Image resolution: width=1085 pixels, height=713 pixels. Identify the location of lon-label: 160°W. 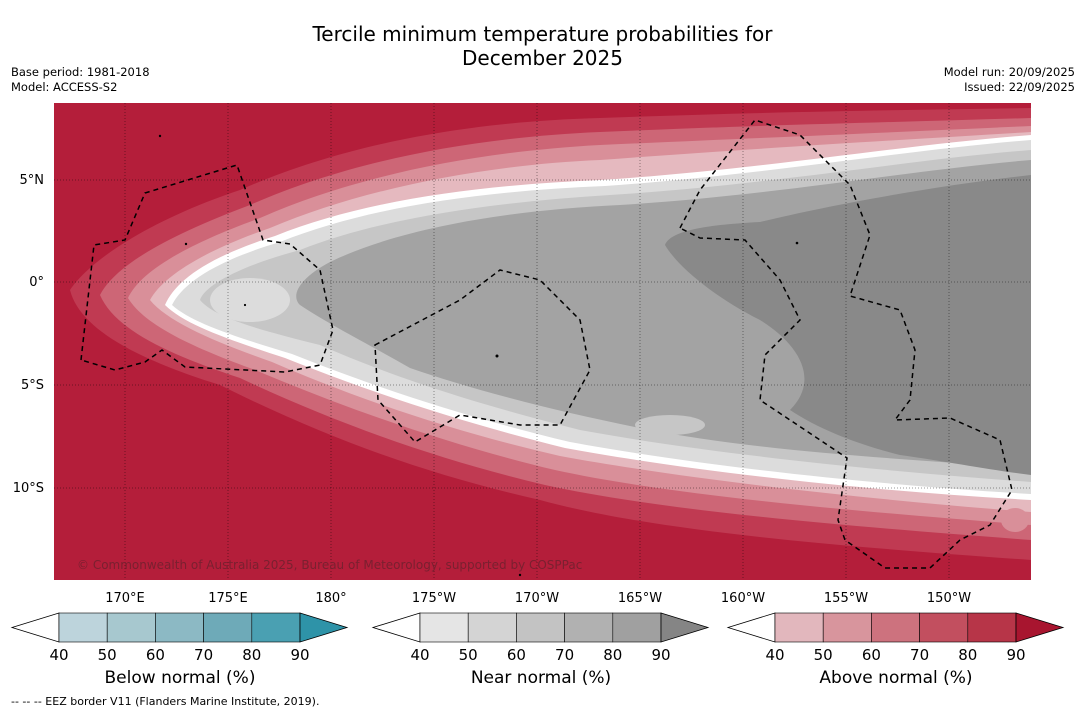
(743, 598).